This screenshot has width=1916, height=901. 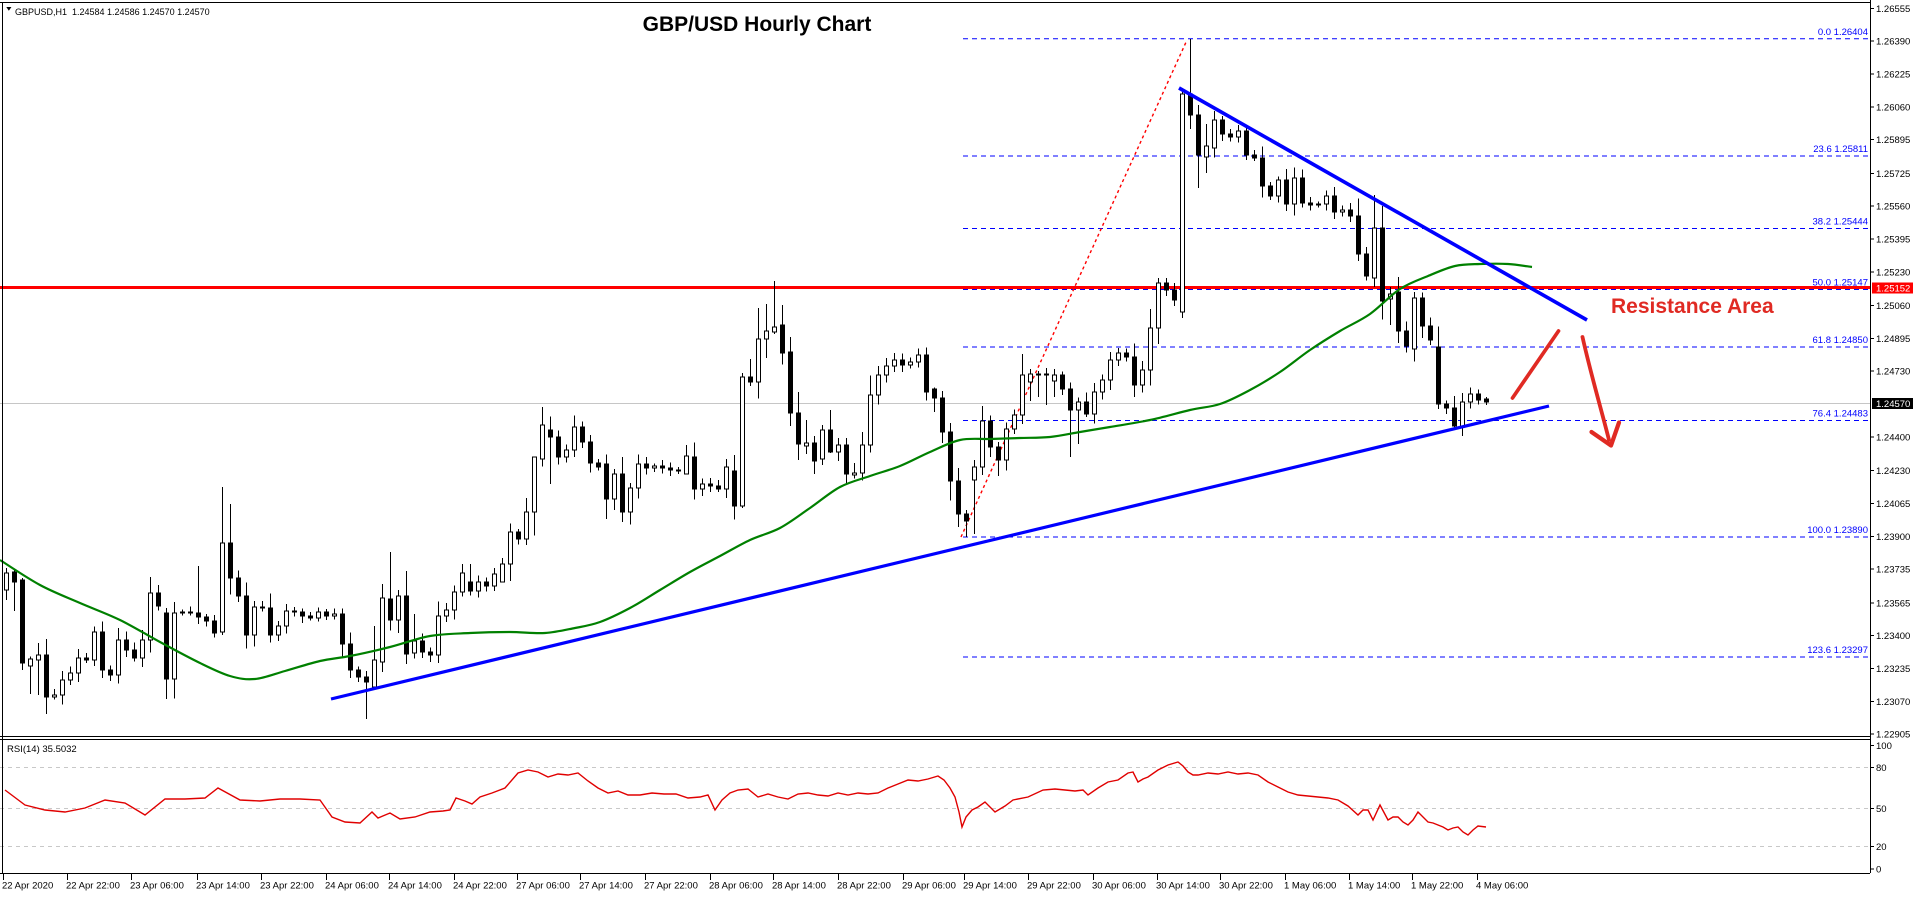 I want to click on svg-text: 22 Apr 22:00, so click(x=93, y=886).